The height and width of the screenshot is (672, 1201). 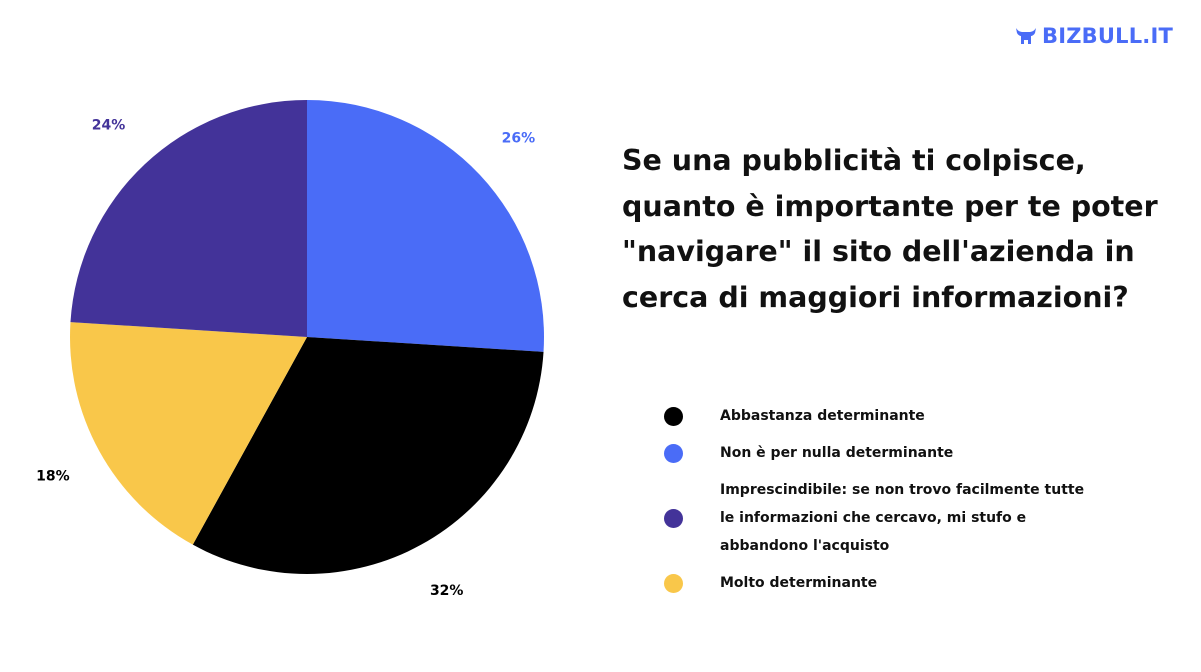 I want to click on chart-title-line: cerca di maggiori informazioni?, so click(x=875, y=297).